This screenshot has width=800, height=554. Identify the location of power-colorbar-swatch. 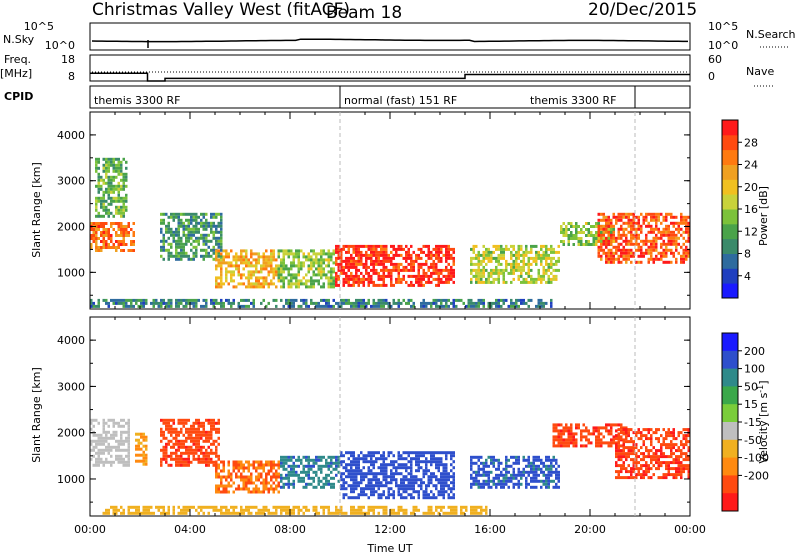
(730, 202).